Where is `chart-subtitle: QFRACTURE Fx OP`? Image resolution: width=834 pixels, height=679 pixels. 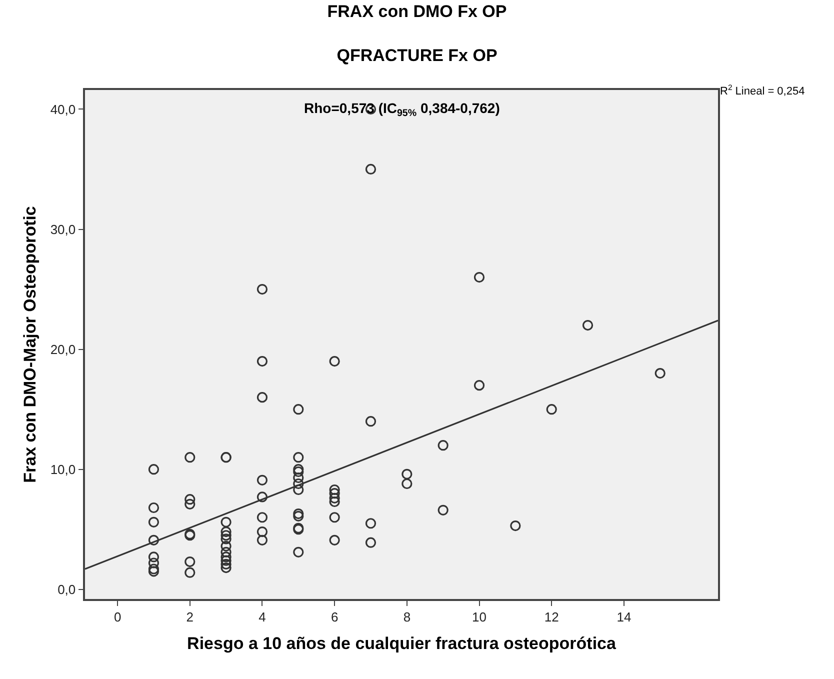
chart-subtitle: QFRACTURE Fx OP is located at coordinates (417, 56).